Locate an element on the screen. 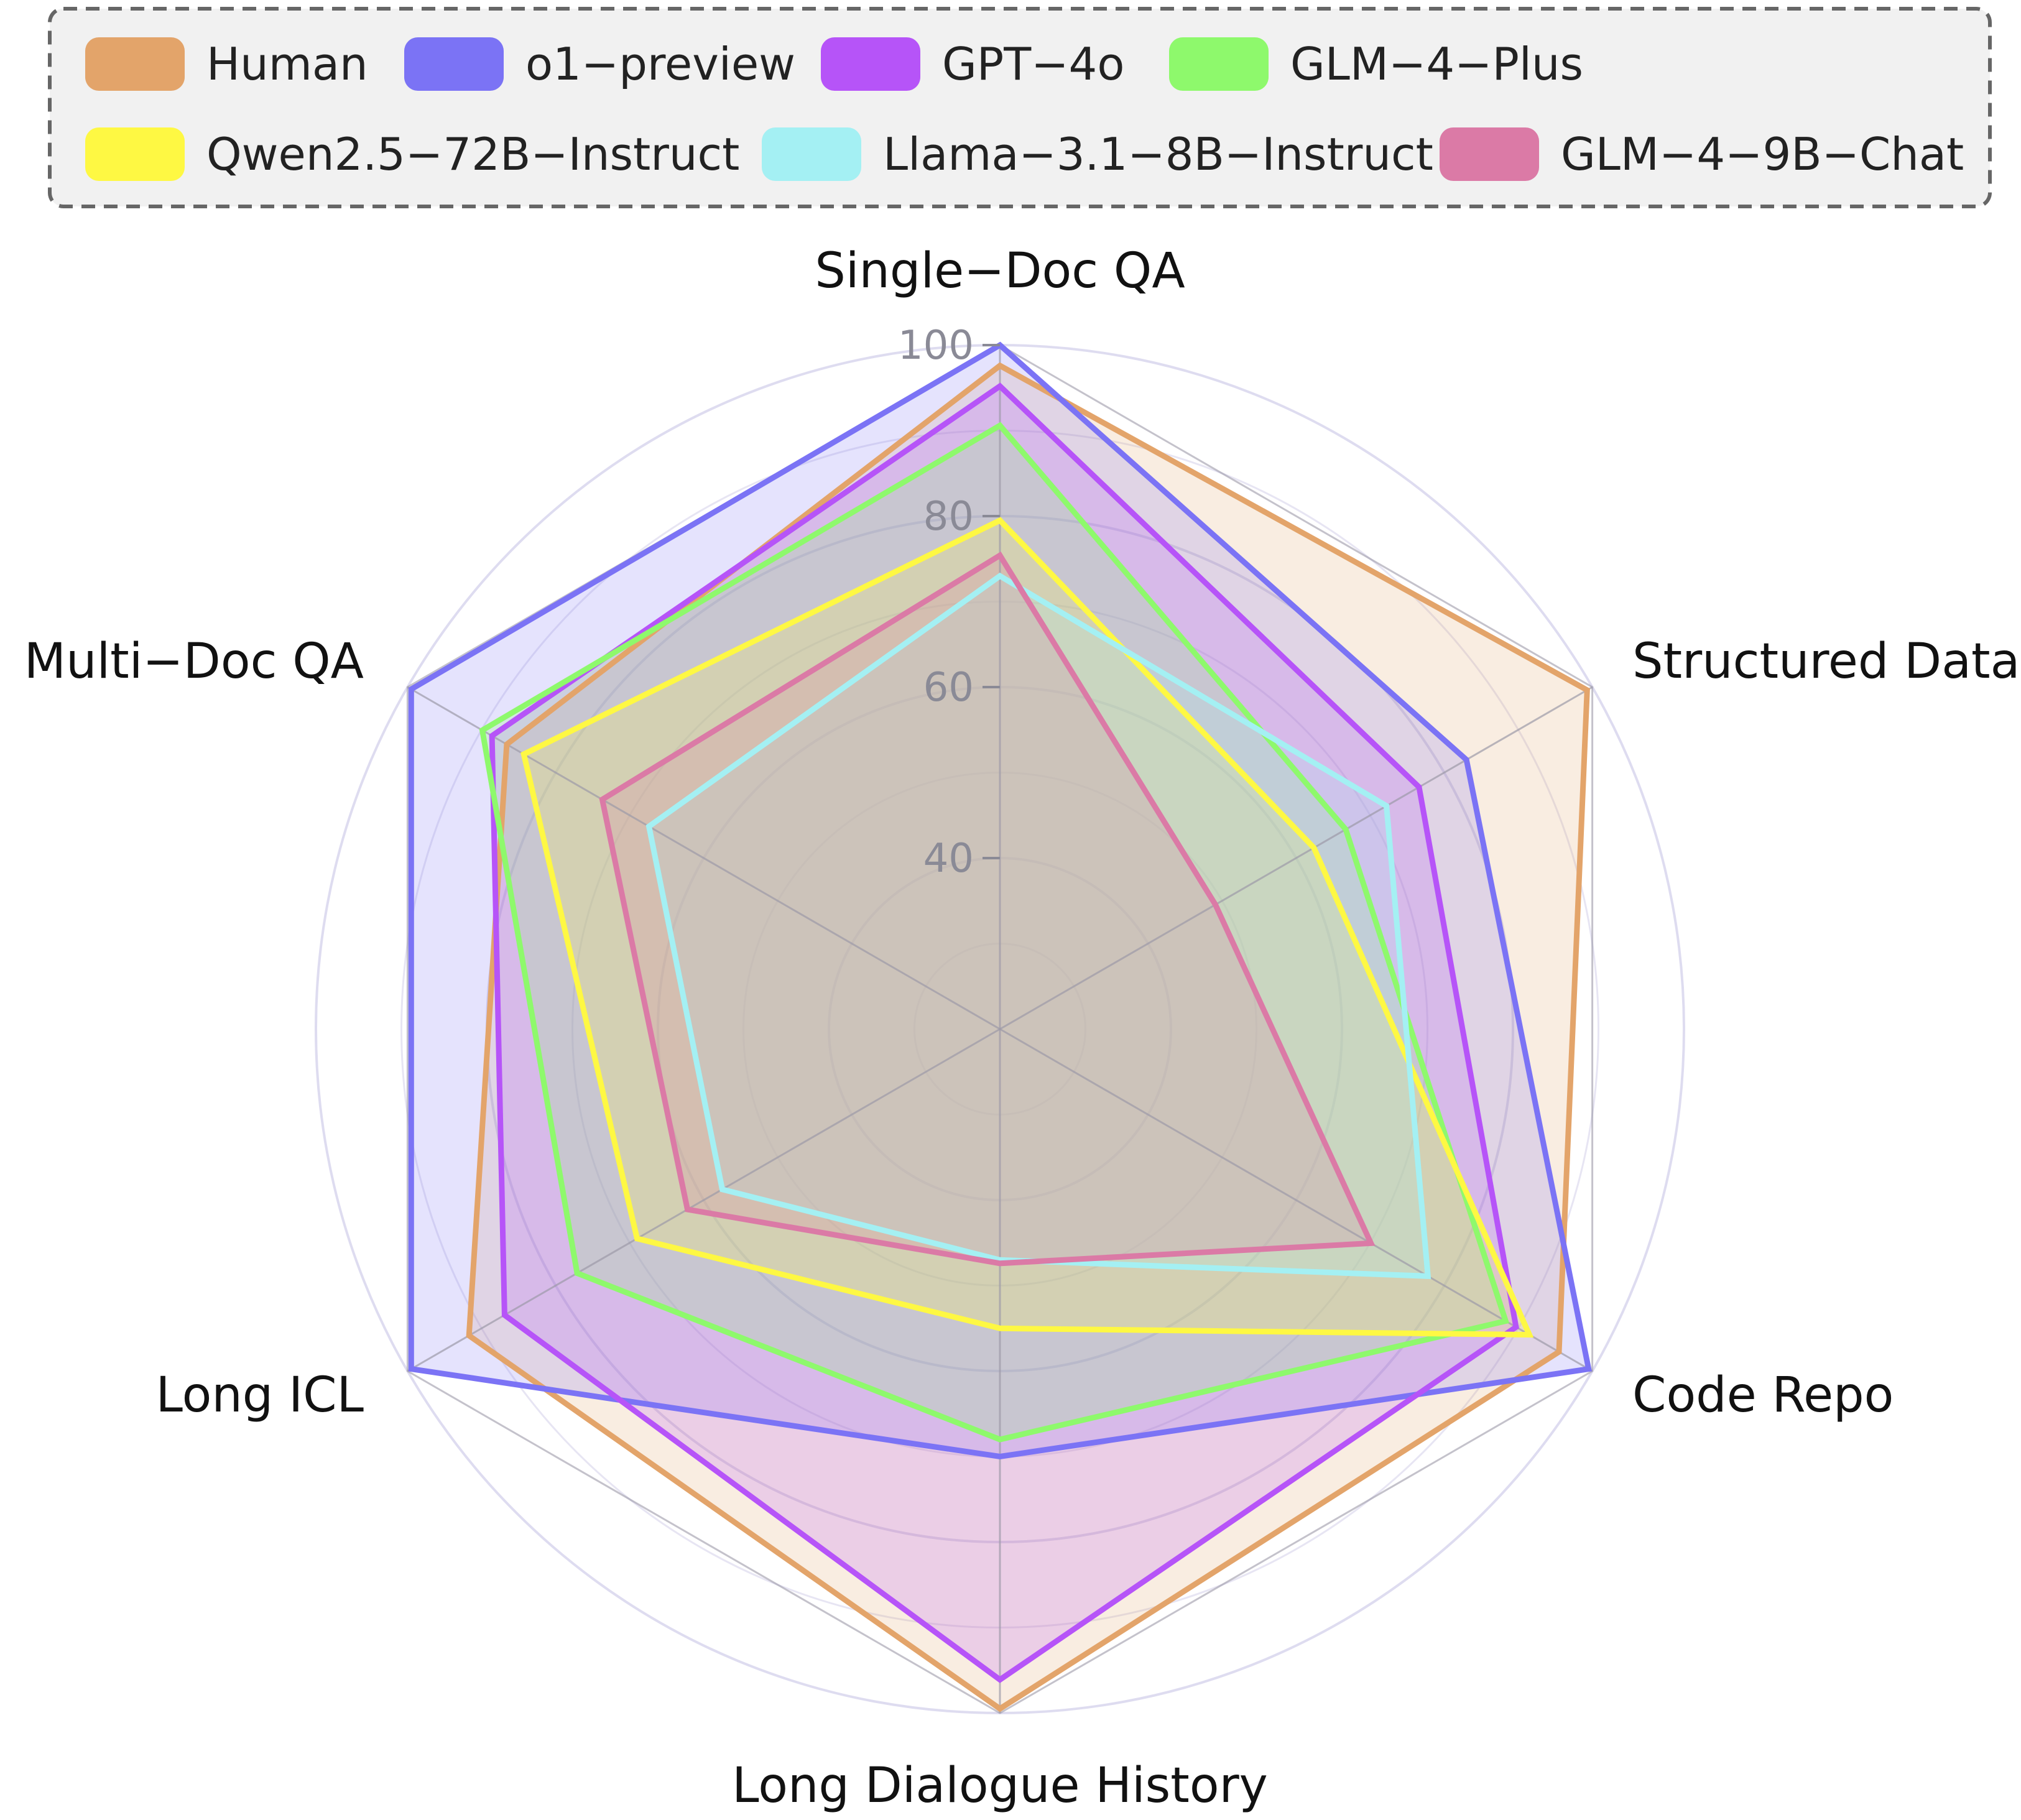 The image size is (2021, 1820). point-glm-4-9b-chat-long-dialogue-history is located at coordinates (1000, 1264).